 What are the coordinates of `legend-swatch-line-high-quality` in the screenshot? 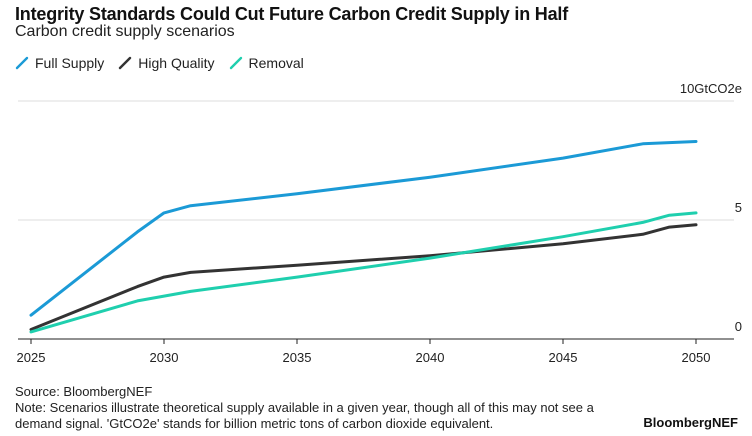 It's located at (125, 63).